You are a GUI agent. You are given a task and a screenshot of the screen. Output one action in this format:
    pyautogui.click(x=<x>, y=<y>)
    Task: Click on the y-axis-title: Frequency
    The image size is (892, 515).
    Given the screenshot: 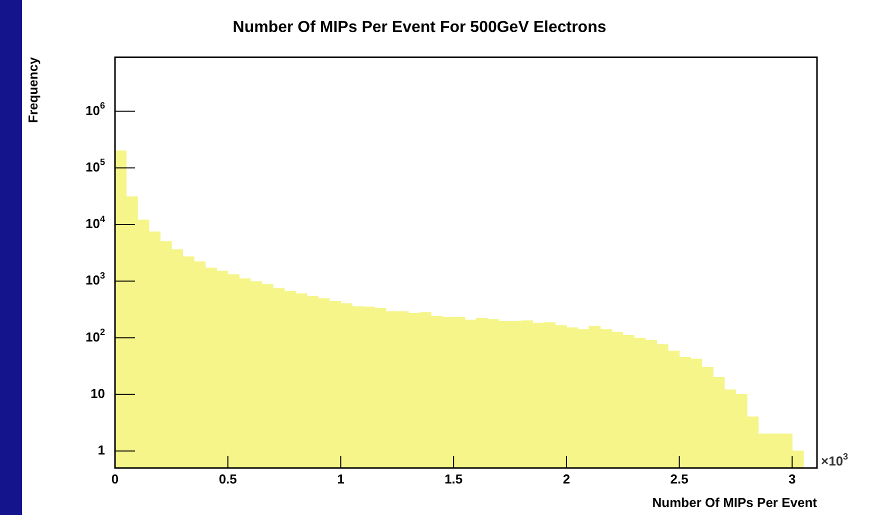 What is the action you would take?
    pyautogui.click(x=32, y=89)
    